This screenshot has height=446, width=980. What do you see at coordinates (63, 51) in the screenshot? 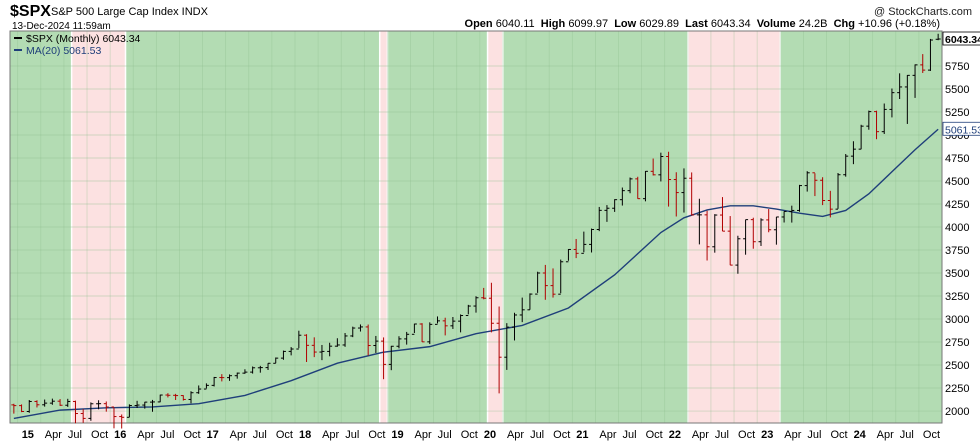
I see `legend-label: MA(20) 5061.53` at bounding box center [63, 51].